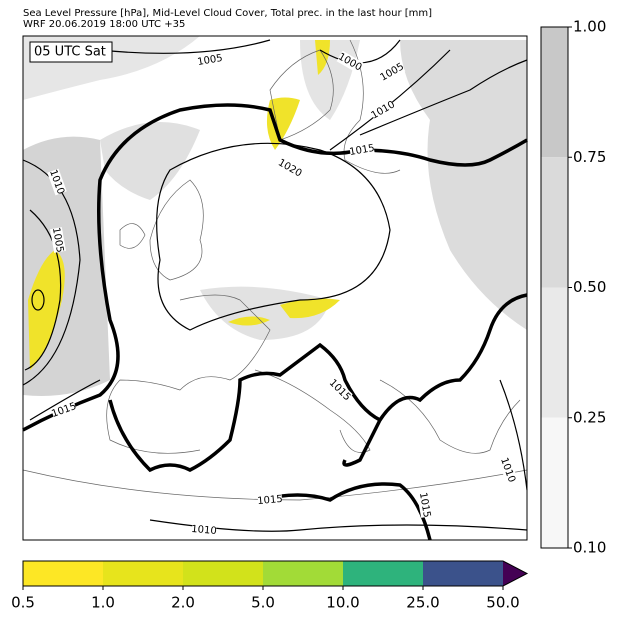 This screenshot has height=625, width=618. I want to click on precip-colorbar: 0.5 1.0 2.0 5.0 10.0 25.0 50.0, so click(270, 586).